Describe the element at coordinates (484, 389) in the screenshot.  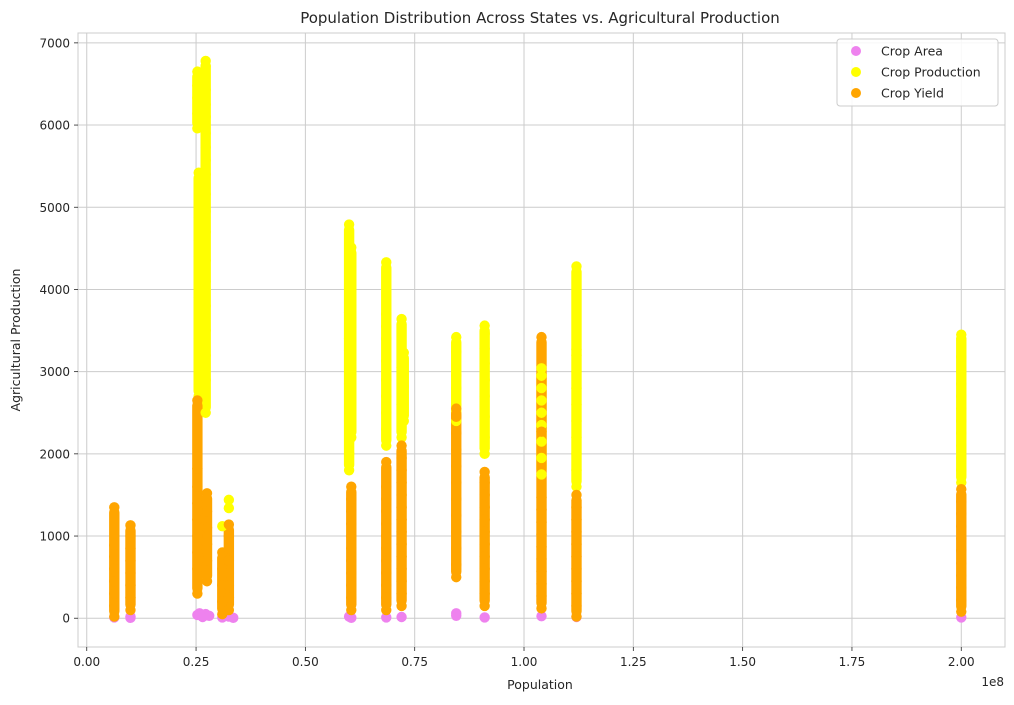
I see `point-column` at that location.